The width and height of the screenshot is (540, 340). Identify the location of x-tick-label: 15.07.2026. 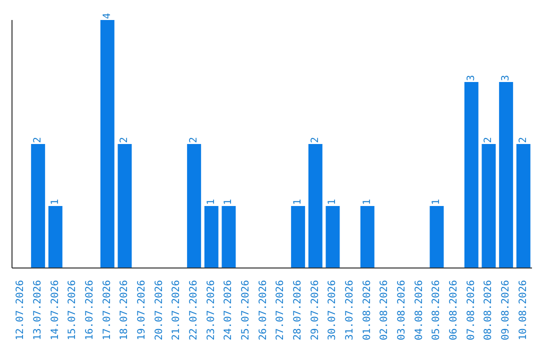
(72, 310).